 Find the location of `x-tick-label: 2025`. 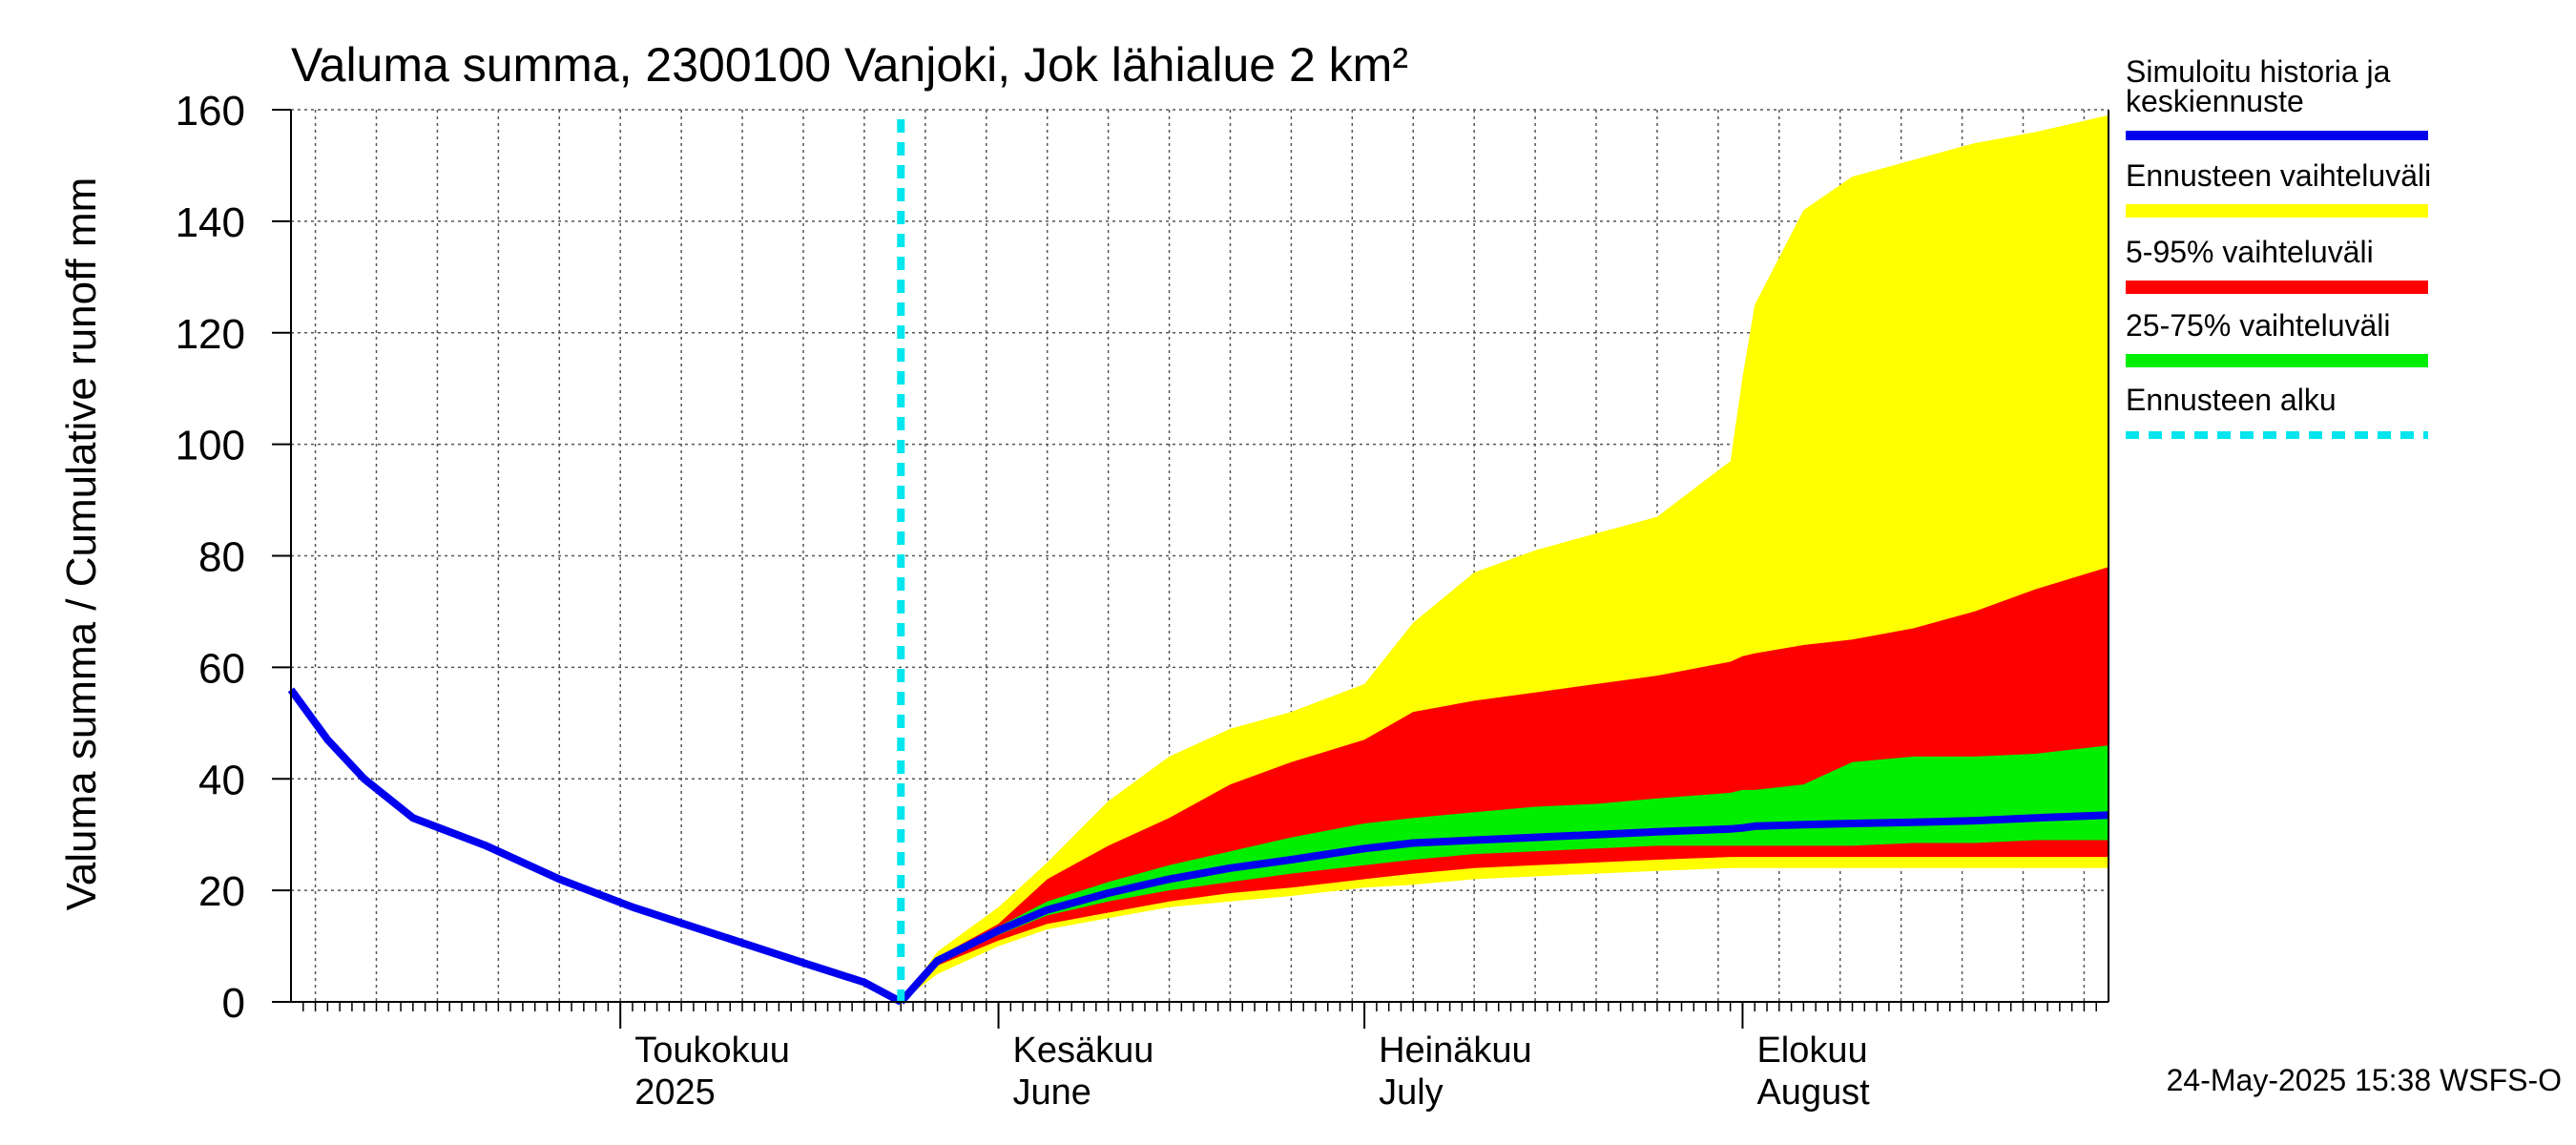

x-tick-label: 2025 is located at coordinates (675, 1092).